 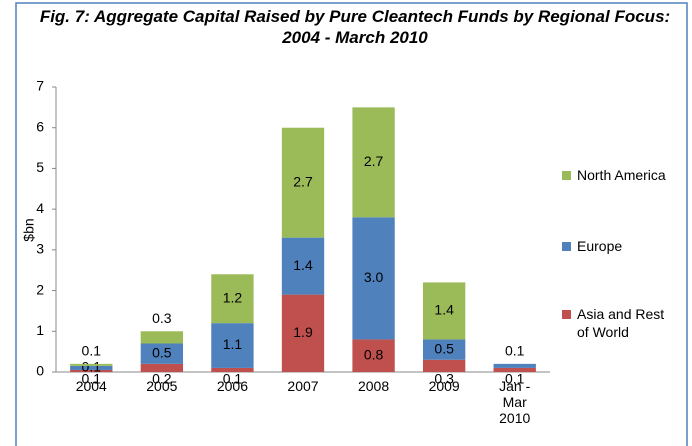 What do you see at coordinates (40, 249) in the screenshot?
I see `y-tick-label: 3` at bounding box center [40, 249].